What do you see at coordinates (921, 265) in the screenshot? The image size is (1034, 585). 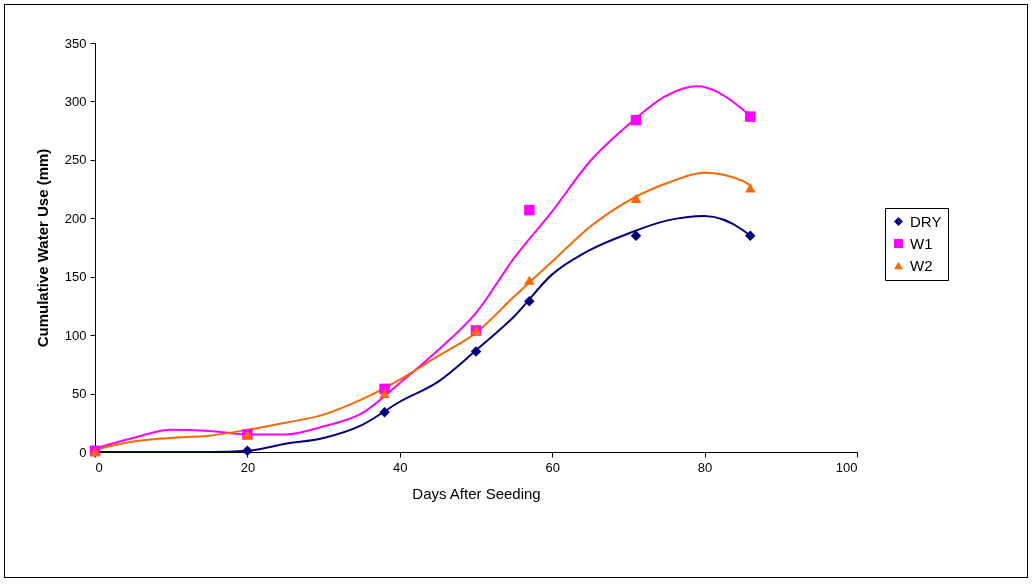 I see `legend-label: W2` at bounding box center [921, 265].